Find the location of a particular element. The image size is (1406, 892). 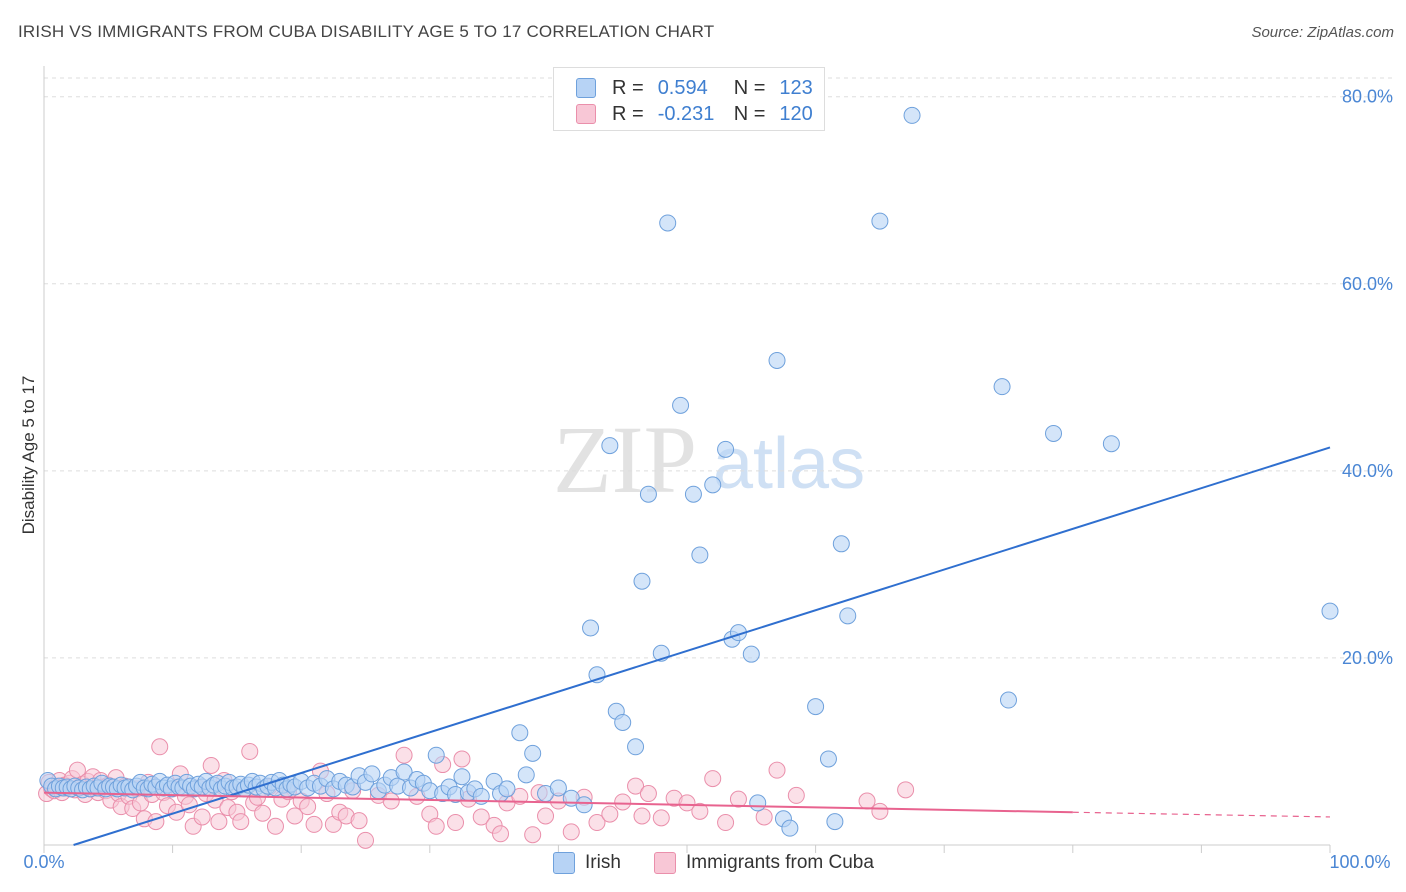

cuba-swatch is located at coordinates (586, 114).